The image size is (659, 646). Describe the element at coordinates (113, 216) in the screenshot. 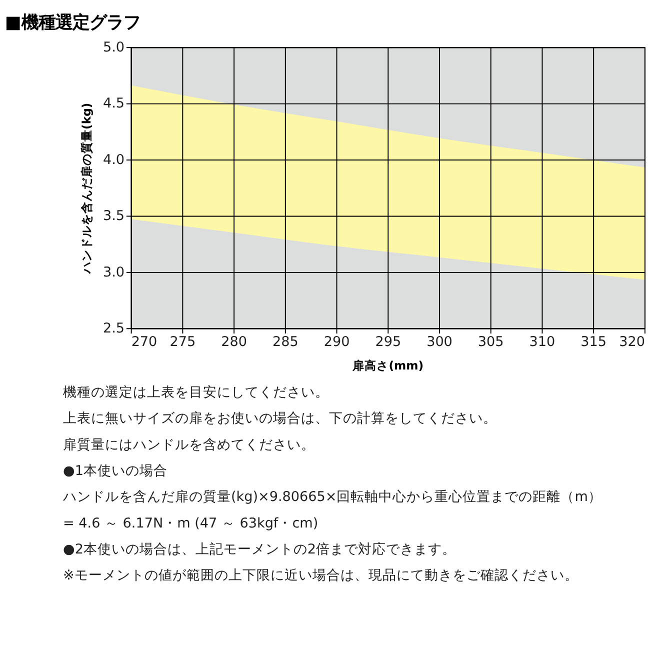

I see `y-tick-label: 3.5` at that location.